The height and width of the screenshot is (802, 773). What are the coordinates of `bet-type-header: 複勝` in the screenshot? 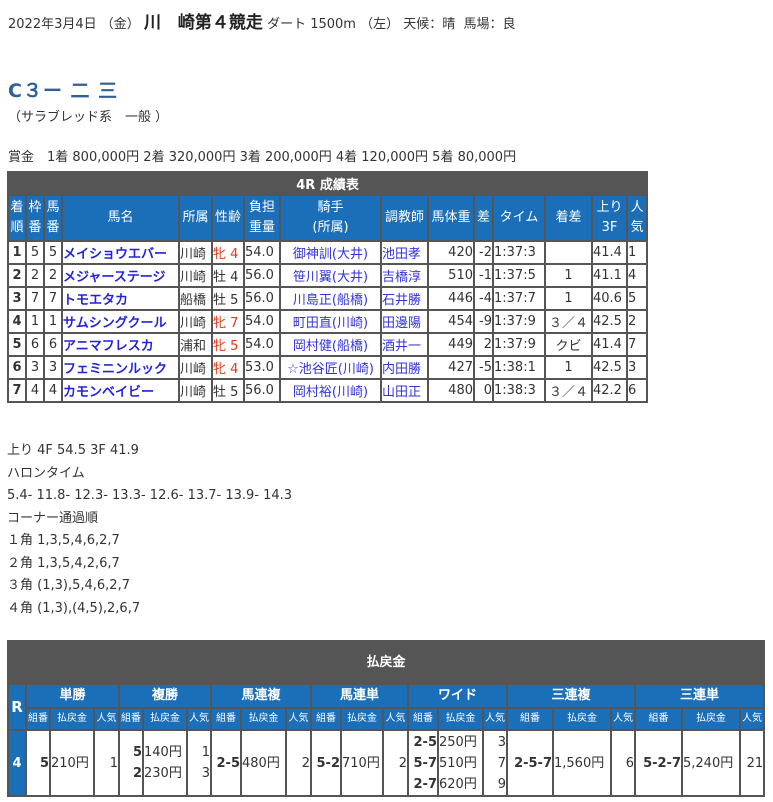 It's located at (165, 696).